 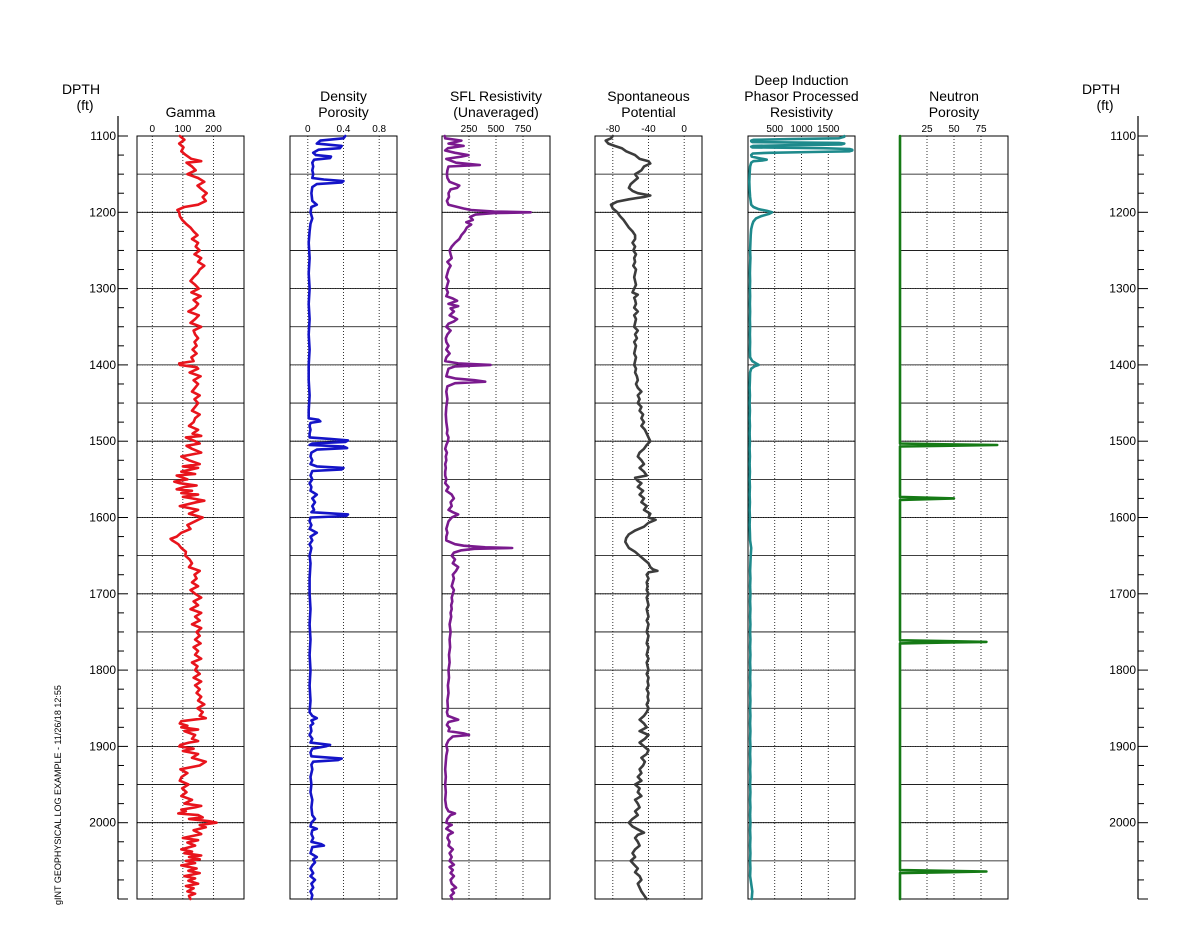 What do you see at coordinates (927, 129) in the screenshot?
I see `track-tick-label: 25` at bounding box center [927, 129].